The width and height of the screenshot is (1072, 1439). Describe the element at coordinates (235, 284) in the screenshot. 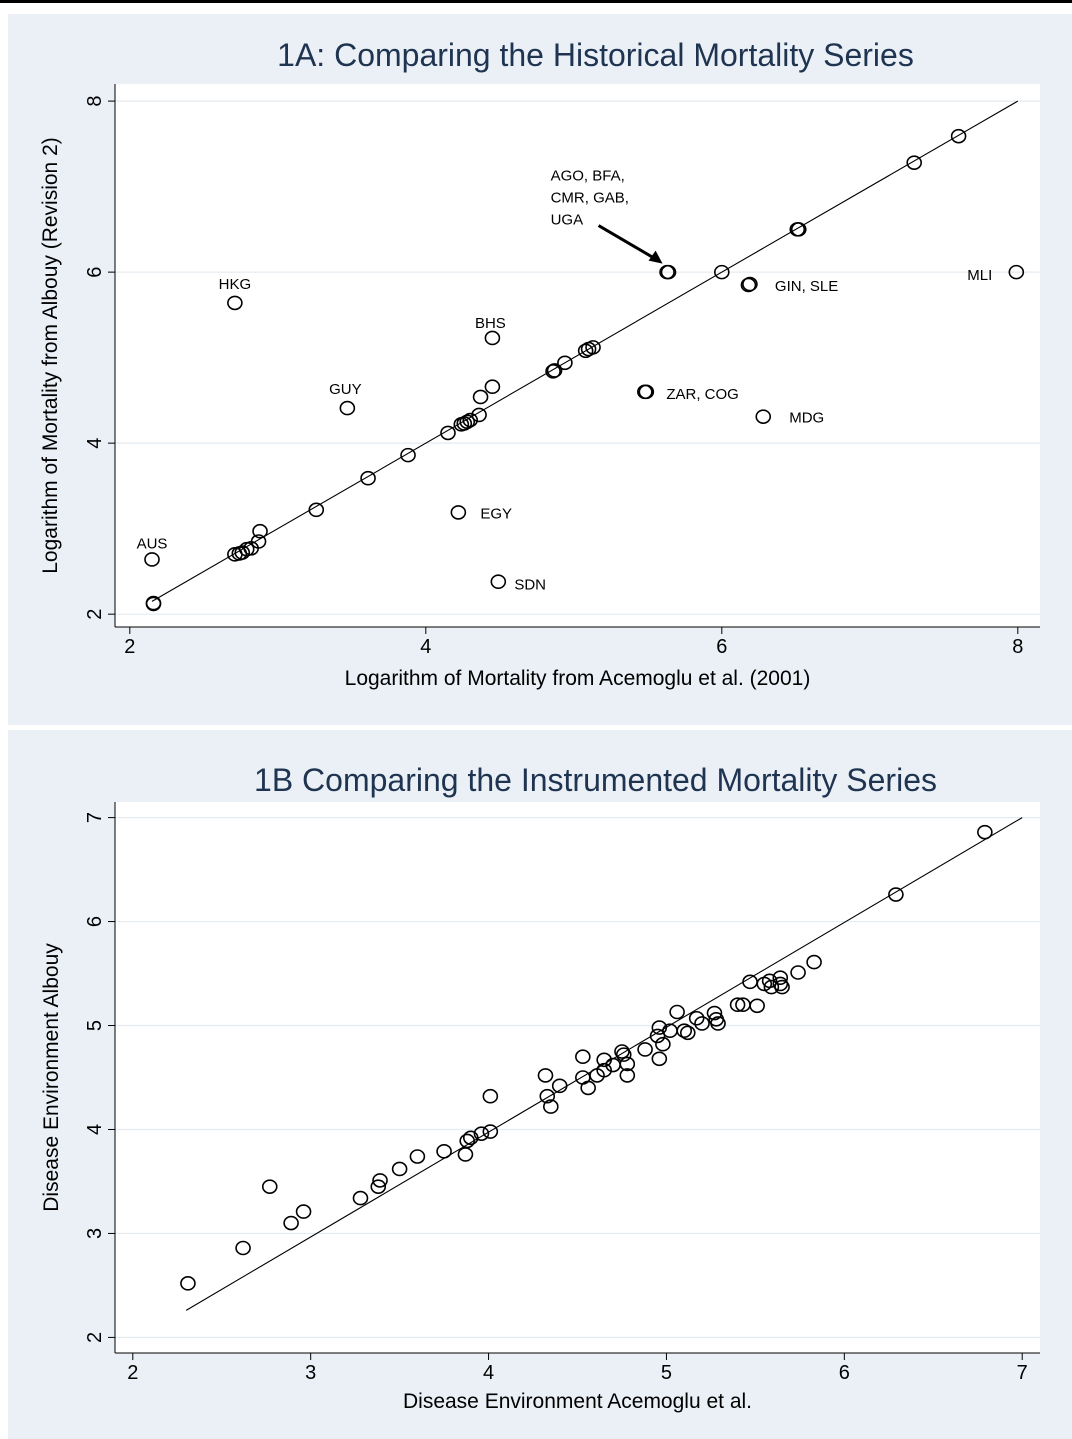

I see `chart-1a-point-label: HKG` at that location.